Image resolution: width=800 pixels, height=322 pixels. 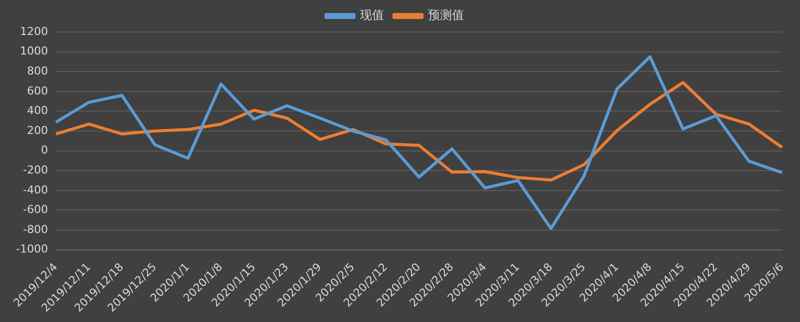 What do you see at coordinates (35, 169) in the screenshot?
I see `y-tick-label: -200` at bounding box center [35, 169].